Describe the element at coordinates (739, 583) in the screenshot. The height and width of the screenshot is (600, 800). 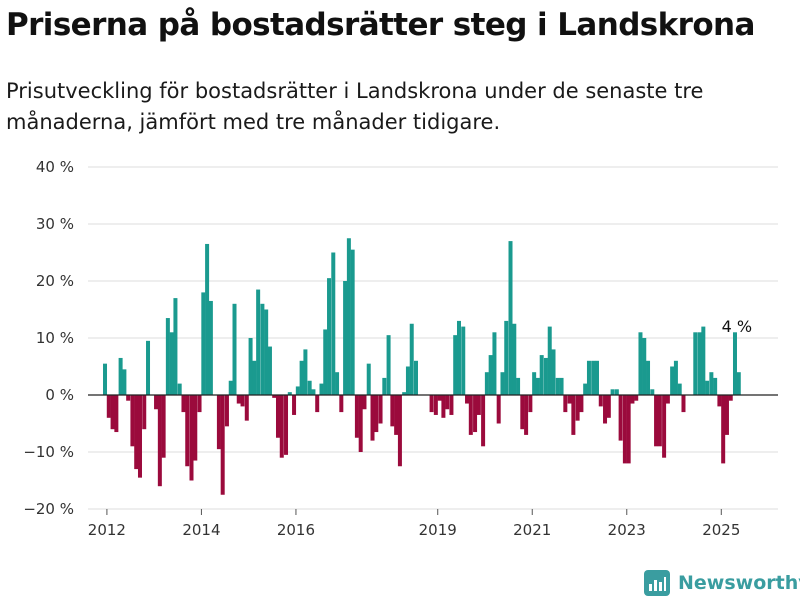
I see `brand-name: Newsworthy` at that location.